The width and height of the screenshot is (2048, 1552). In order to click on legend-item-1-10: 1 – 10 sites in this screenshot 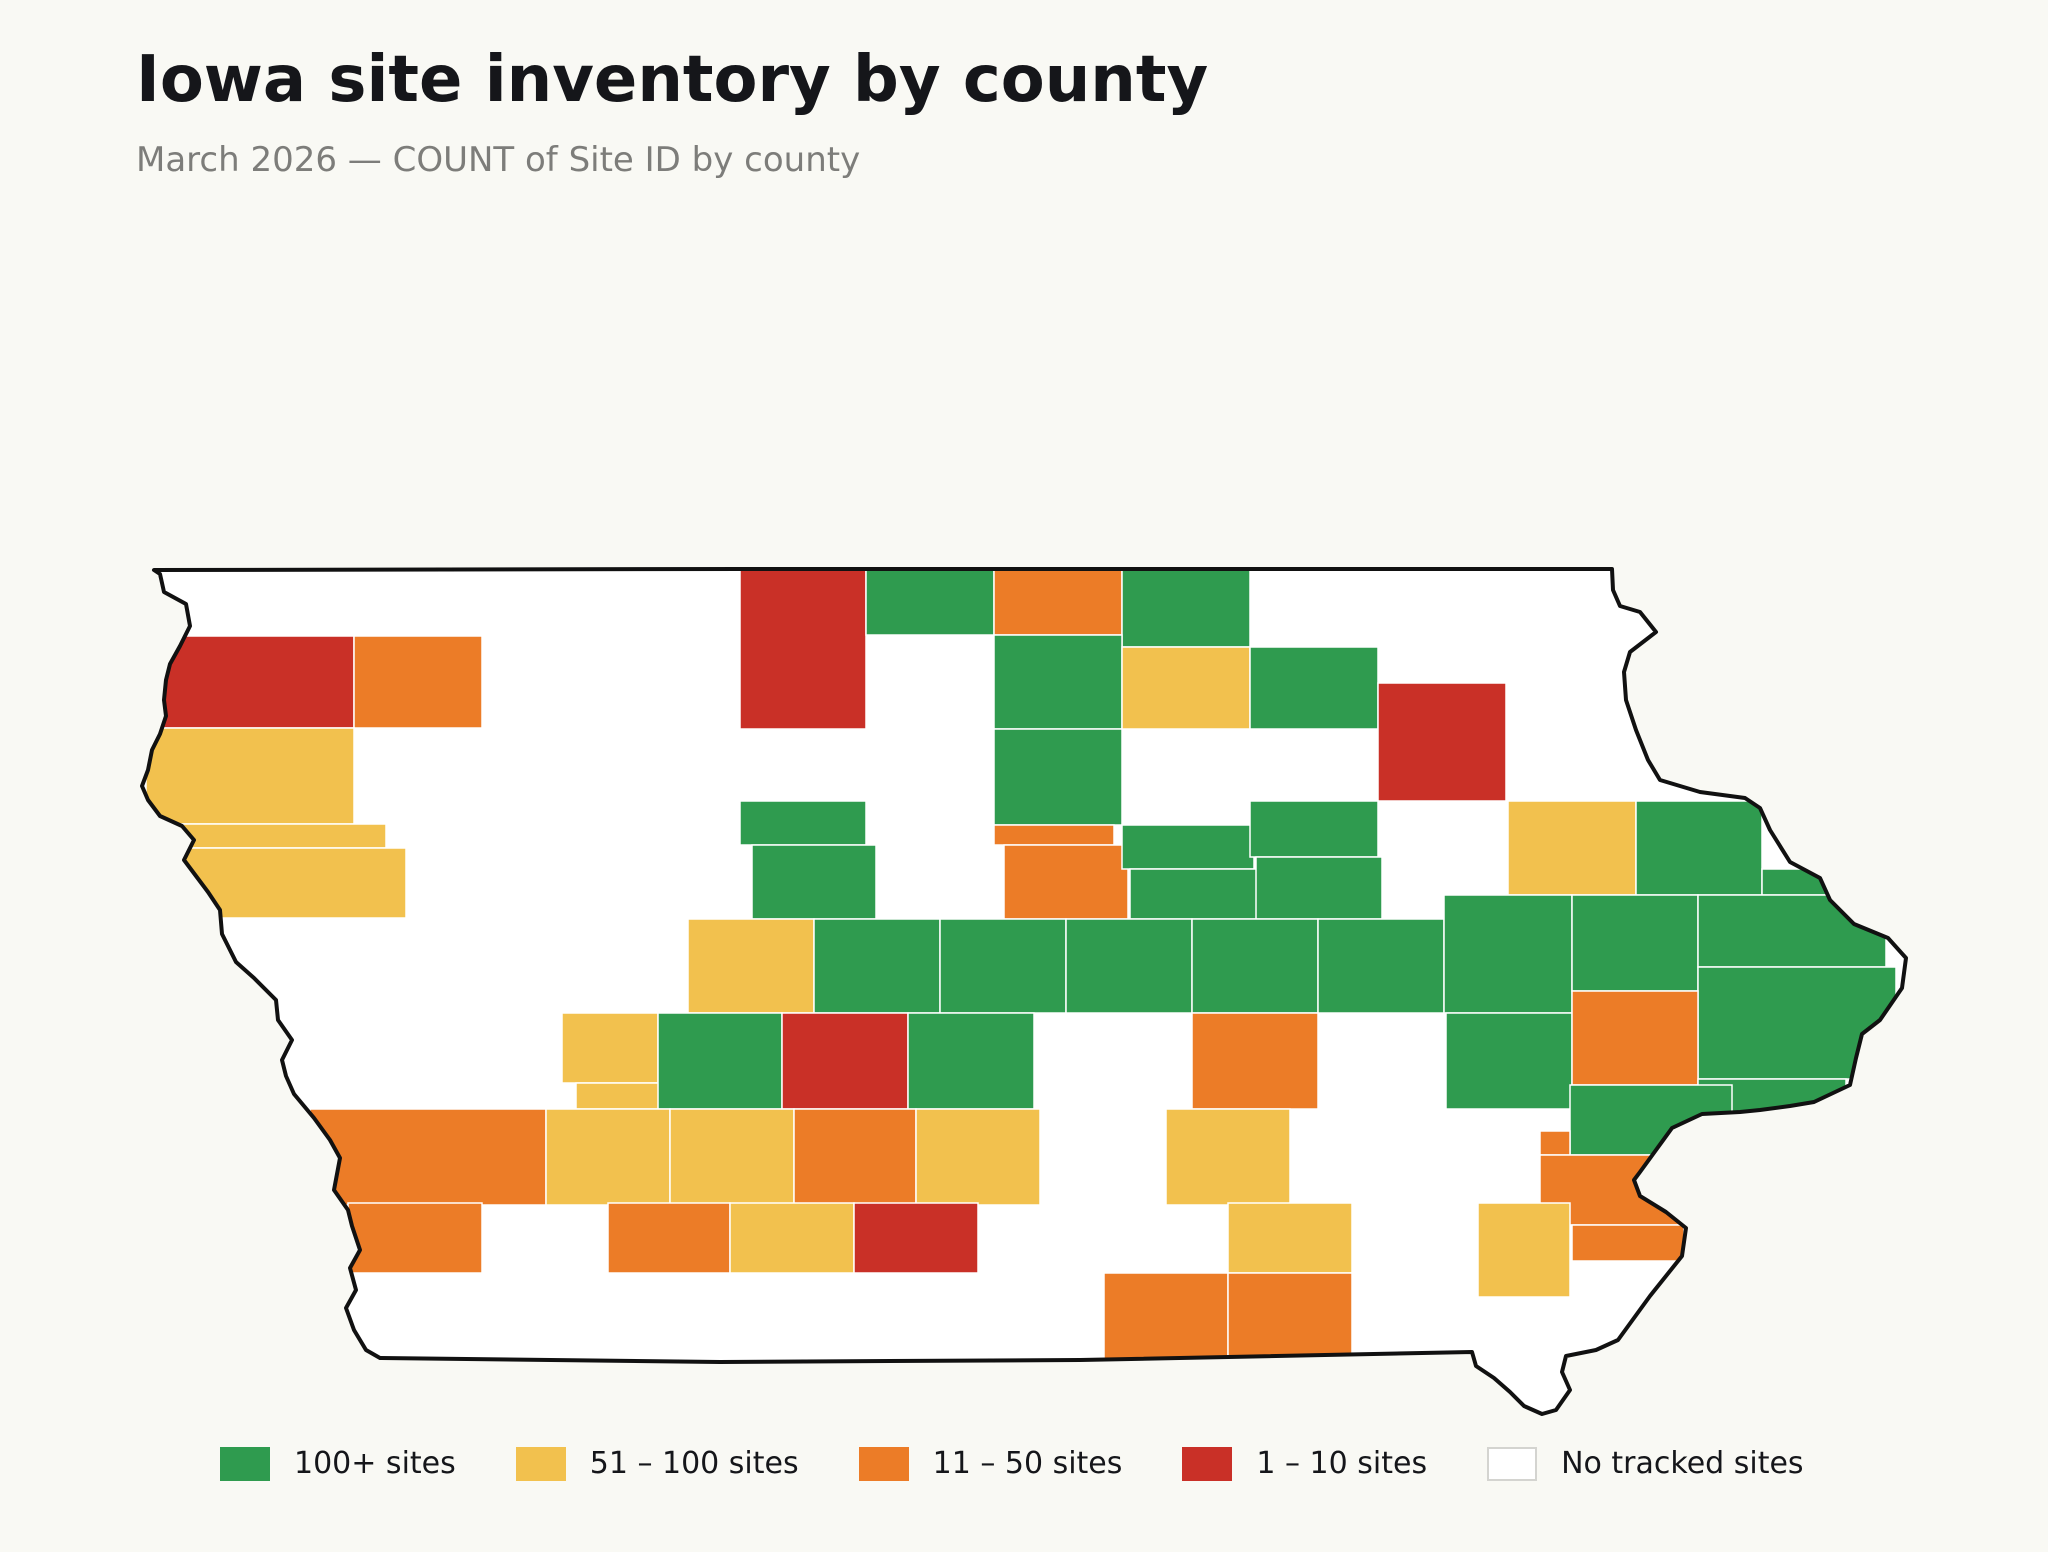, I will do `click(1304, 1463)`.